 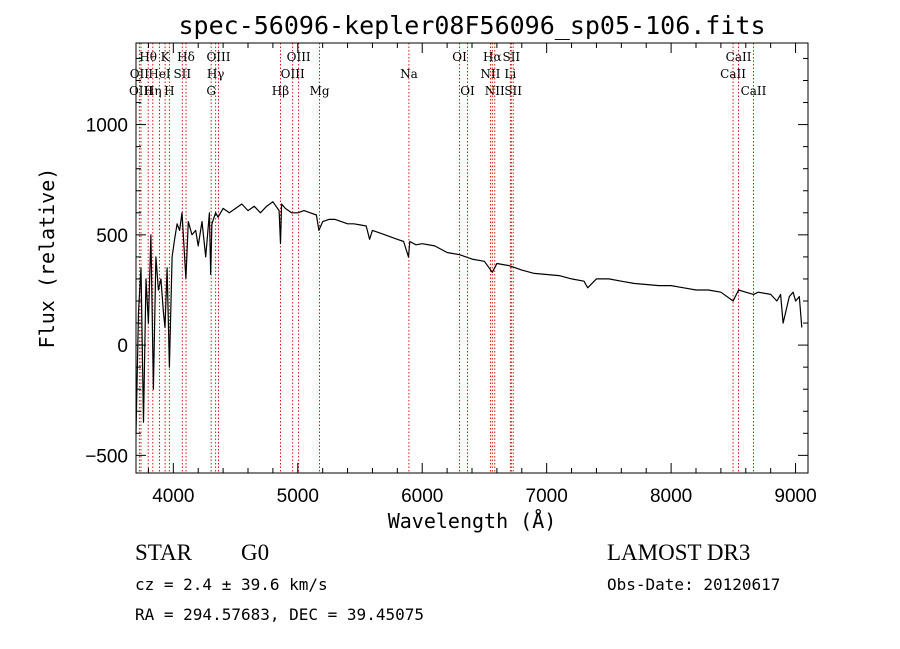 I want to click on chart-title: spec-56096-kepler08F56096_sp05-106.fits, so click(x=472, y=25).